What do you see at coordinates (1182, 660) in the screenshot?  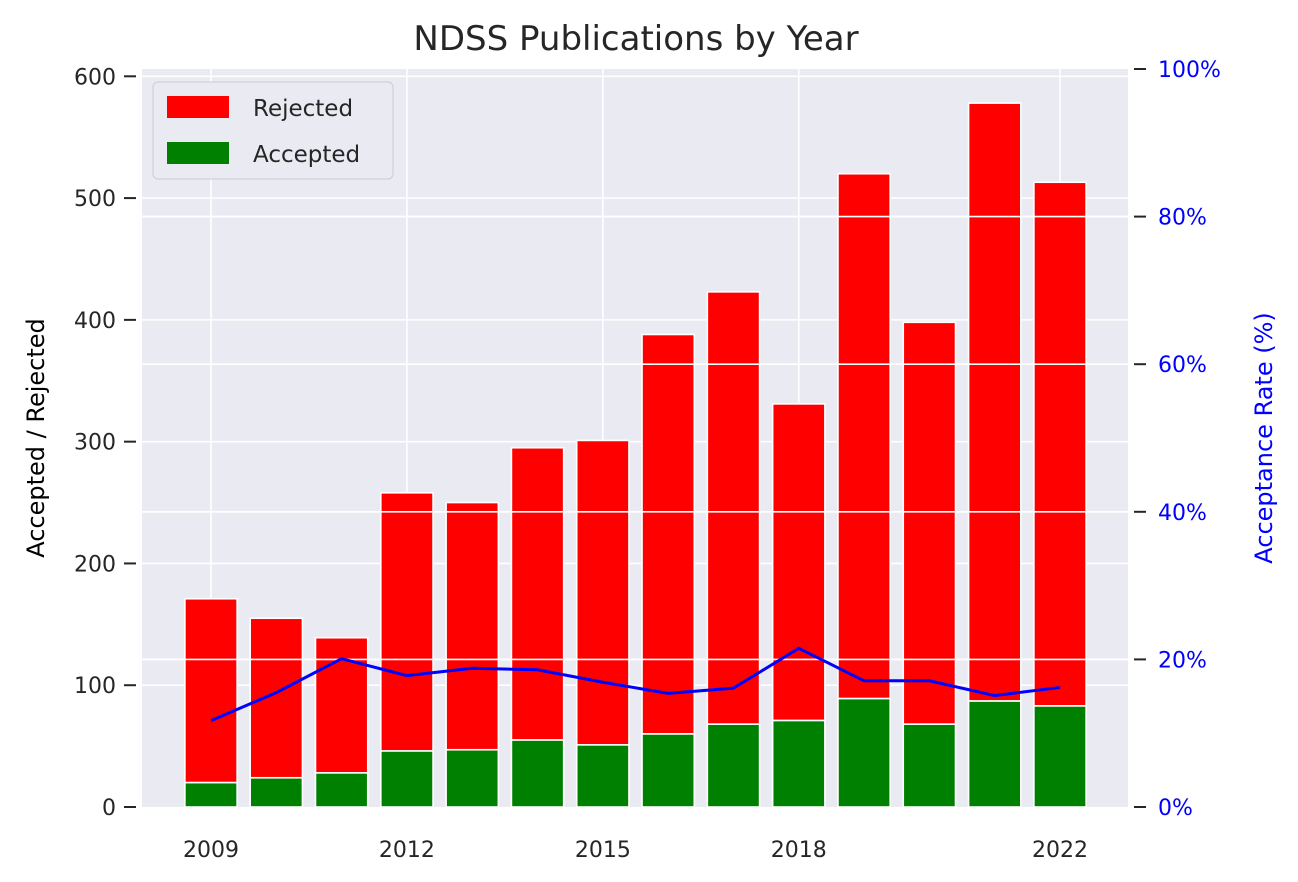 I see `y2-tick-label: 20%` at bounding box center [1182, 660].